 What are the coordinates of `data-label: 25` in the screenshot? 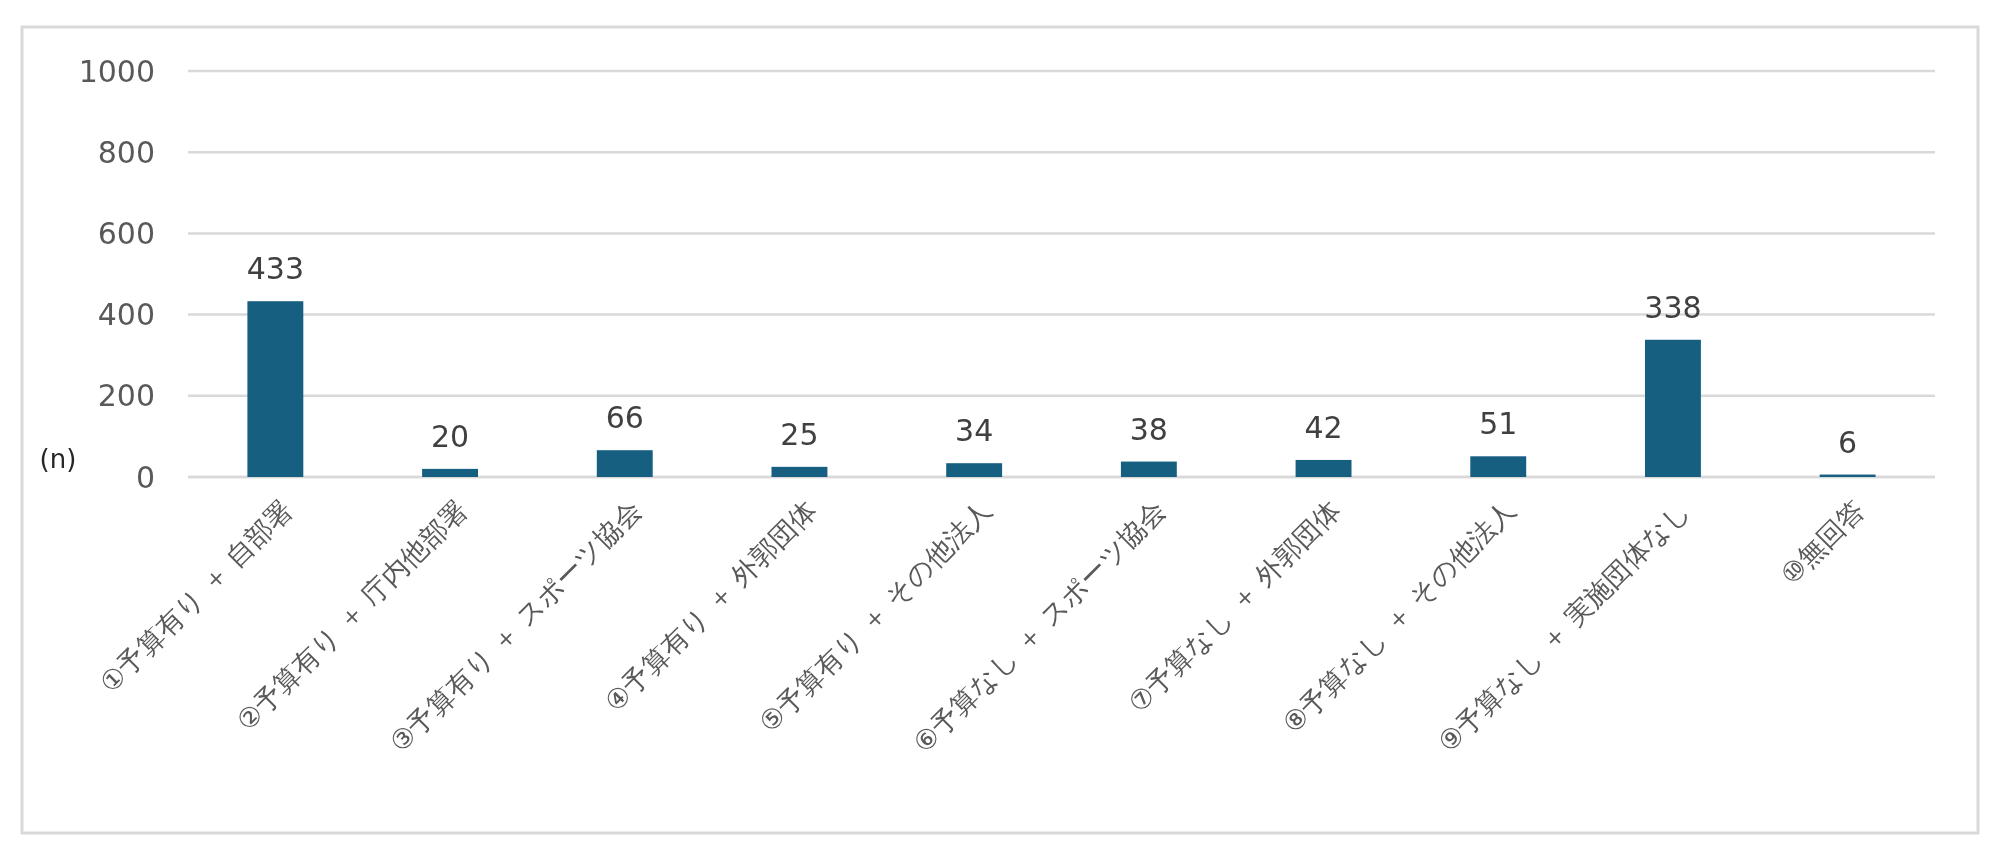 It's located at (799, 434).